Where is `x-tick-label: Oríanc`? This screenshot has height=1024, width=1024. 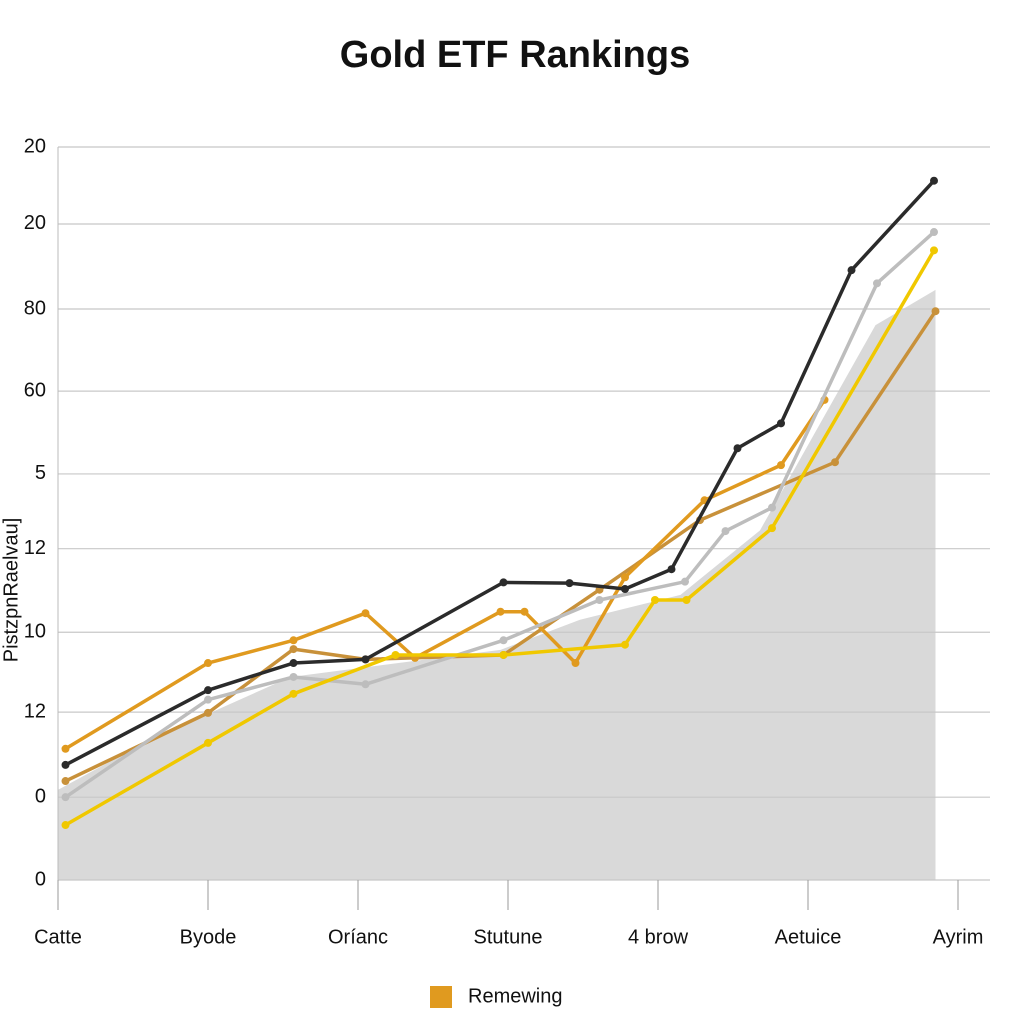 x-tick-label: Oríanc is located at coordinates (358, 937).